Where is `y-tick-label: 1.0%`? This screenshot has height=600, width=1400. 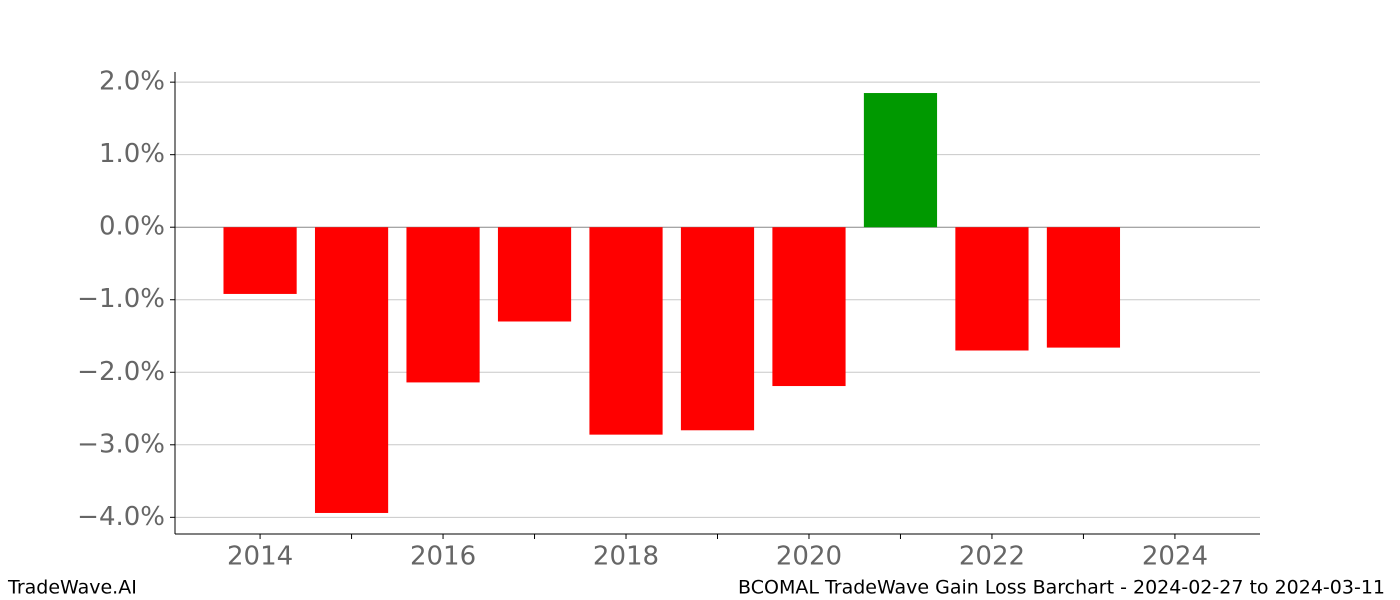
y-tick-label: 1.0% is located at coordinates (132, 154).